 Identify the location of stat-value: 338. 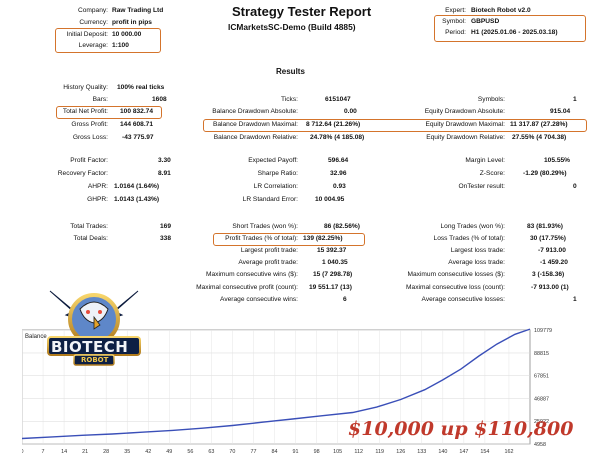
(166, 238).